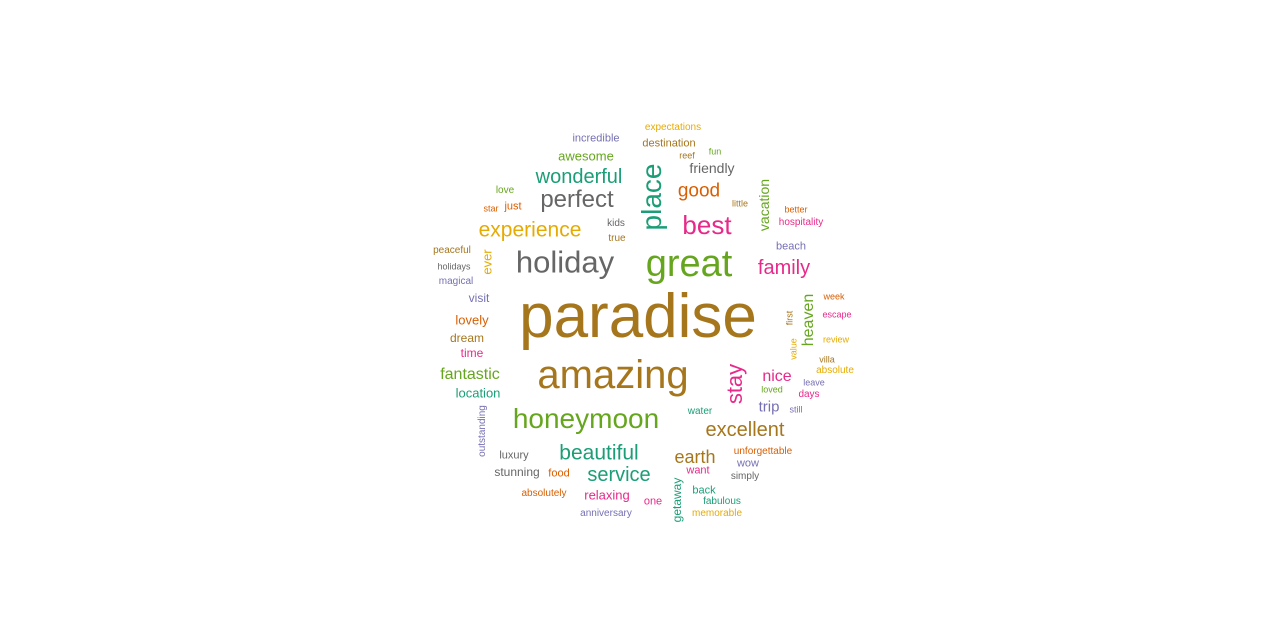 This screenshot has height=640, width=1280. Describe the element at coordinates (514, 455) in the screenshot. I see `word-luxury: luxury` at that location.